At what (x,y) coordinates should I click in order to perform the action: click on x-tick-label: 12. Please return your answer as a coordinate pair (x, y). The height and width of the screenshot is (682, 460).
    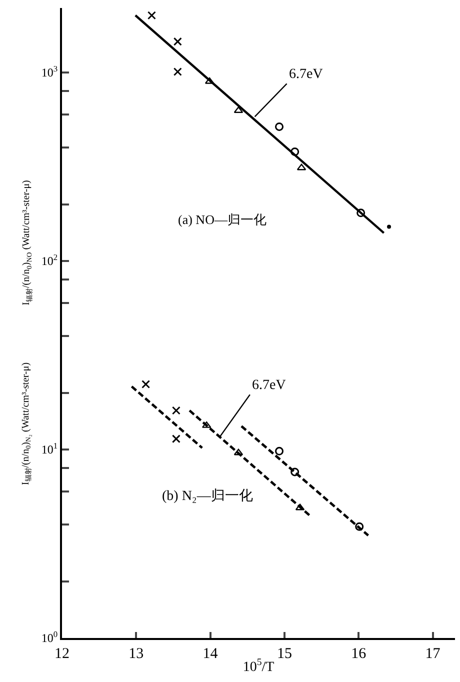
    Looking at the image, I should click on (62, 654).